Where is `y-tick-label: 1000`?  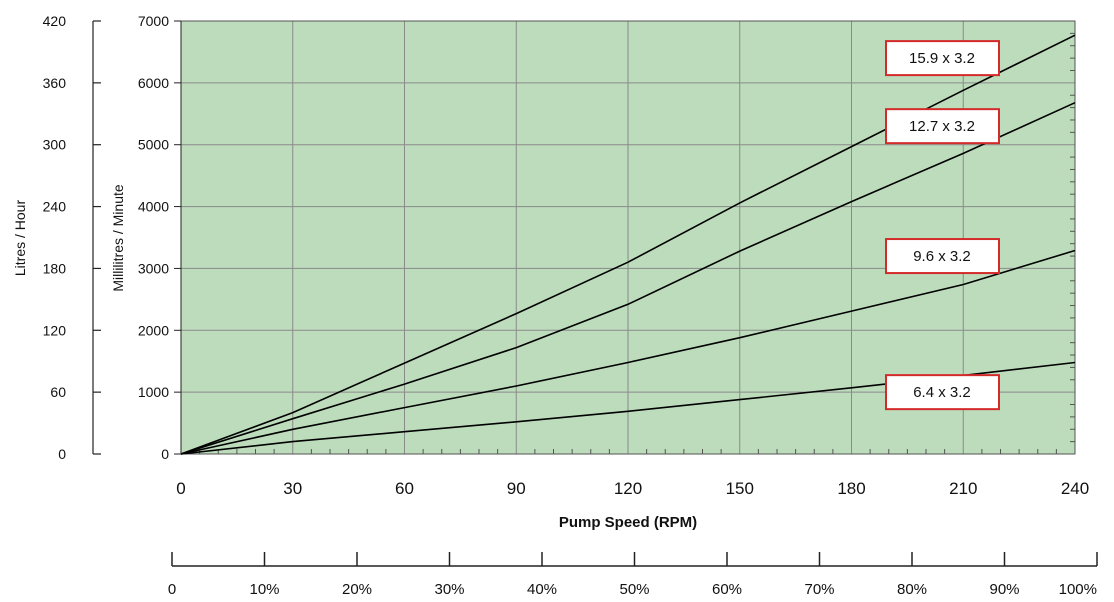 y-tick-label: 1000 is located at coordinates (153, 392).